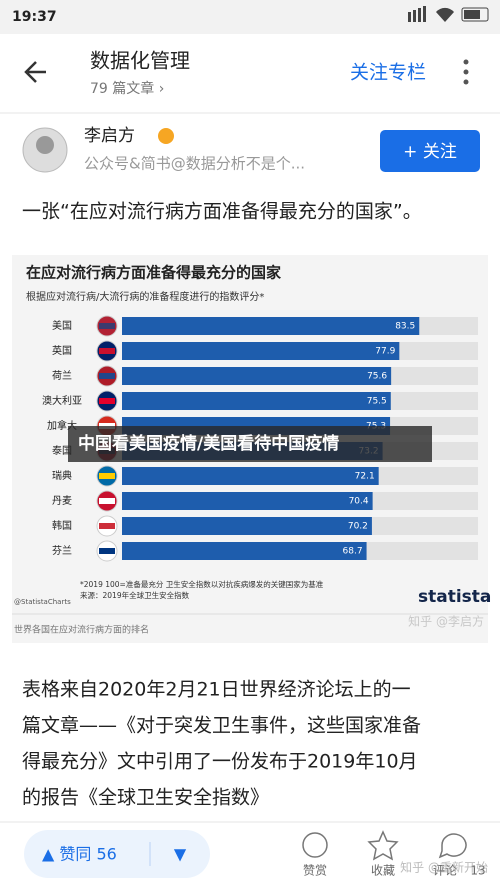 The image size is (500, 888). What do you see at coordinates (477, 871) in the screenshot?
I see `comment-count: 13` at bounding box center [477, 871].